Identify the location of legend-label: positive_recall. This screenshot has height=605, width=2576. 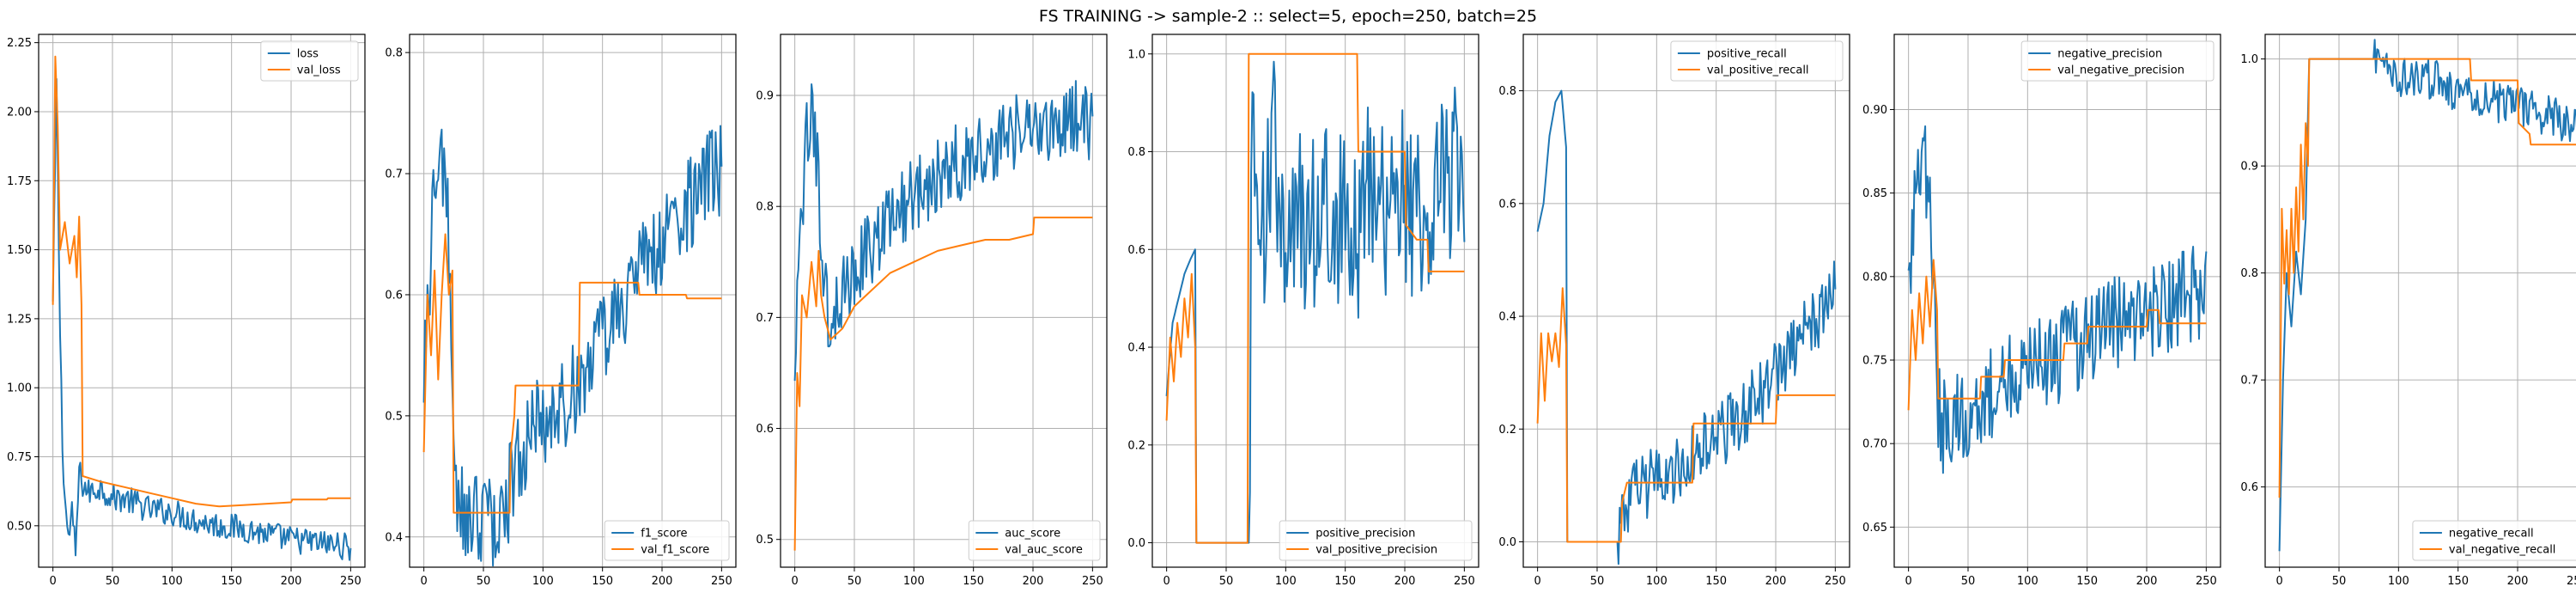
(1747, 54).